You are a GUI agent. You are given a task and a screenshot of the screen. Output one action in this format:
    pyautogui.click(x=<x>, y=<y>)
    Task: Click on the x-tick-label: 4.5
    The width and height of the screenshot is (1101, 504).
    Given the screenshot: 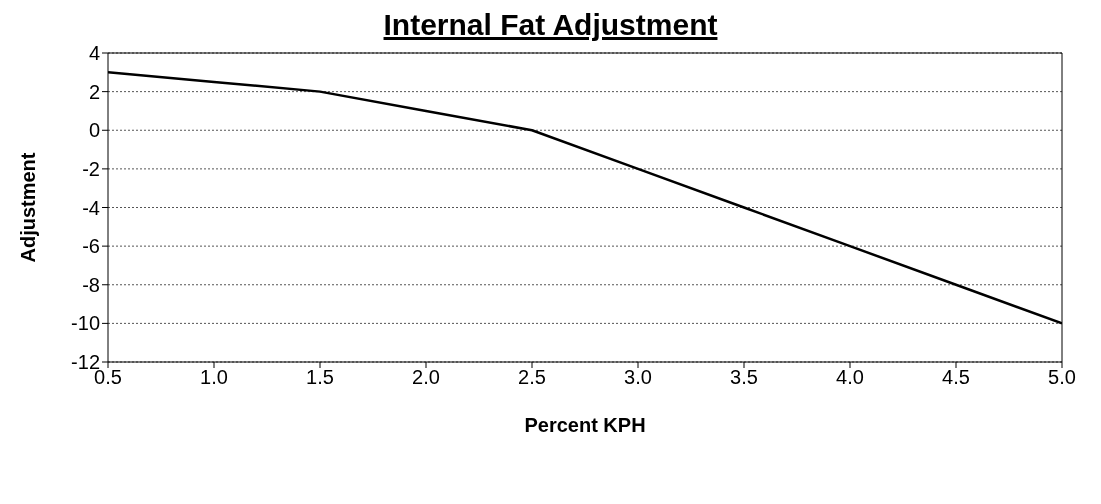 What is the action you would take?
    pyautogui.click(x=956, y=377)
    